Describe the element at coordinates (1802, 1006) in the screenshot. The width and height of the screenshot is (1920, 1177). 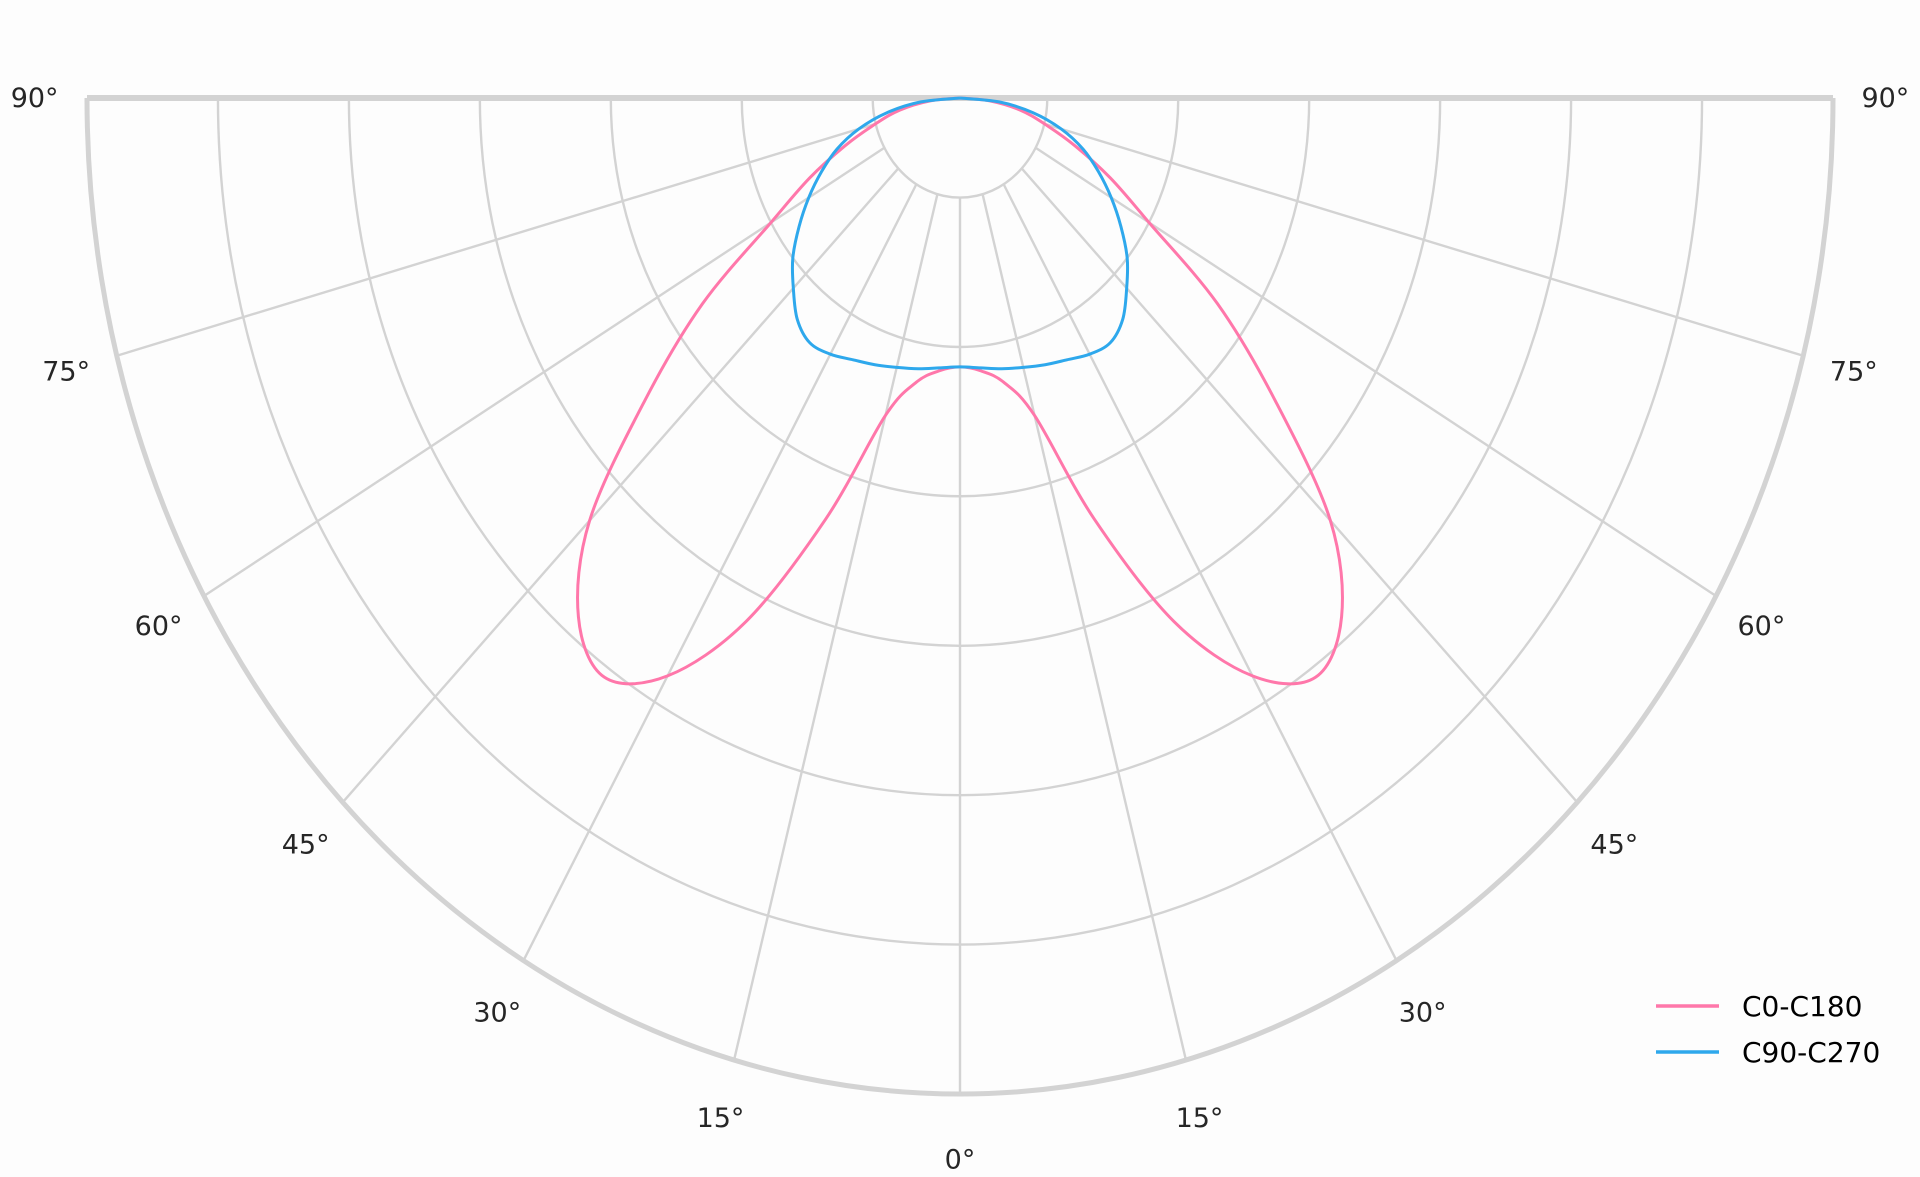
I see `legend-label: C0-C180` at that location.